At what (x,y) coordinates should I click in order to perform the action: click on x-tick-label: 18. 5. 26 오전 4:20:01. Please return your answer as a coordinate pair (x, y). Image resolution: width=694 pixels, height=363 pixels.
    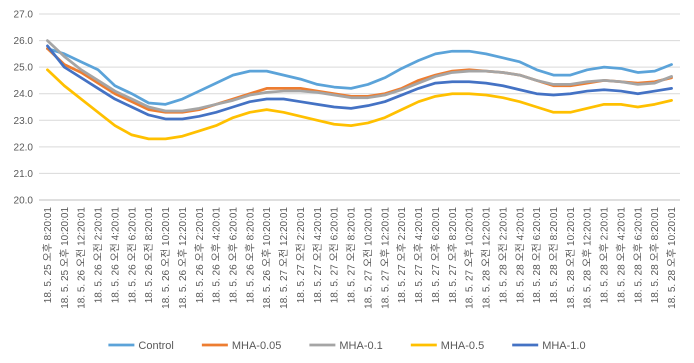
    Looking at the image, I should click on (115, 255).